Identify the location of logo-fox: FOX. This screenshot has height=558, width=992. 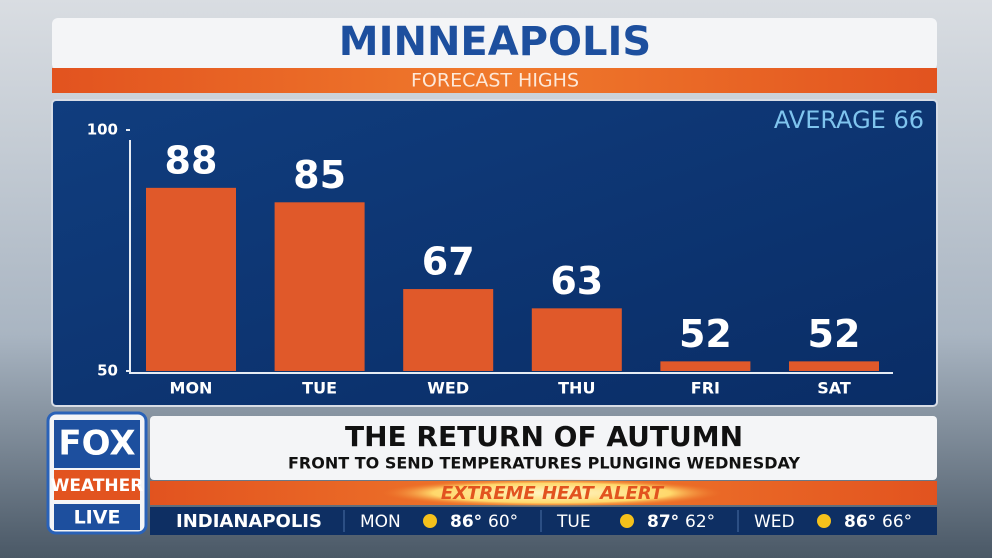
(96, 444).